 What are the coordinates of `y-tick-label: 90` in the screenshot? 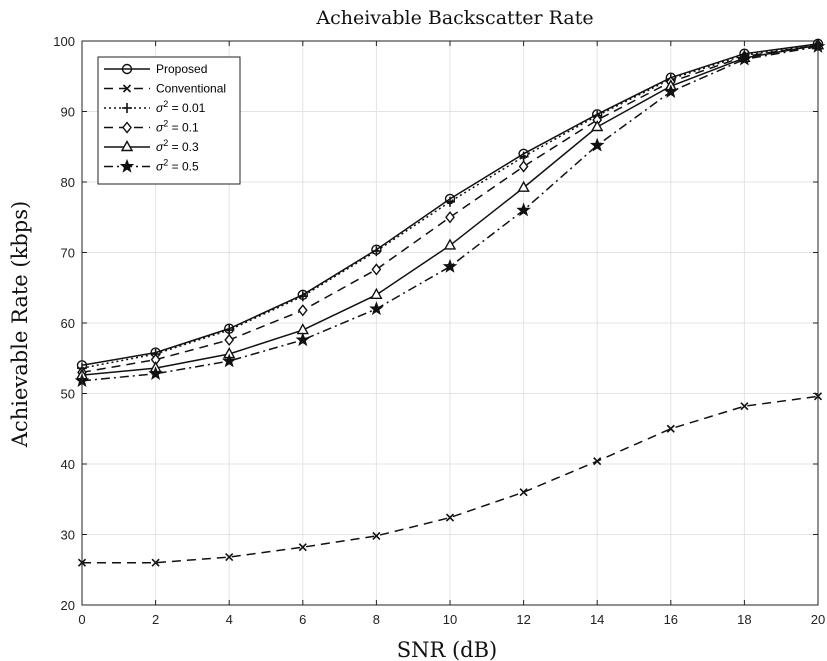 It's located at (68, 112).